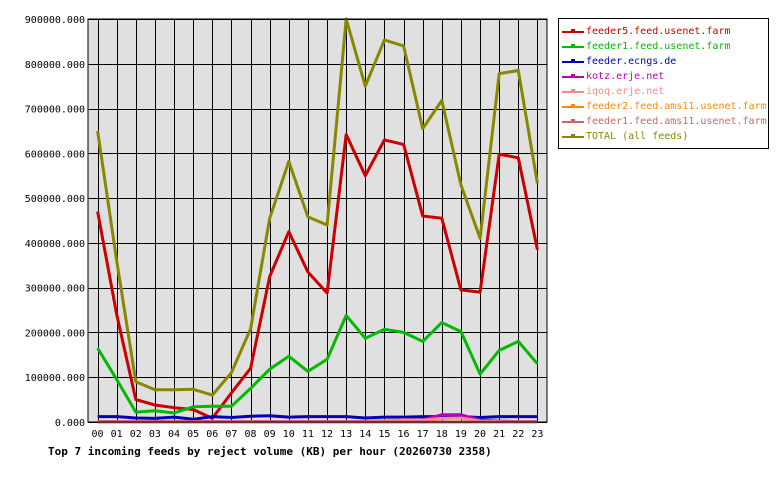 Image resolution: width=780 pixels, height=480 pixels. What do you see at coordinates (55, 199) in the screenshot?
I see `y-tick-label: 500000.000` at bounding box center [55, 199].